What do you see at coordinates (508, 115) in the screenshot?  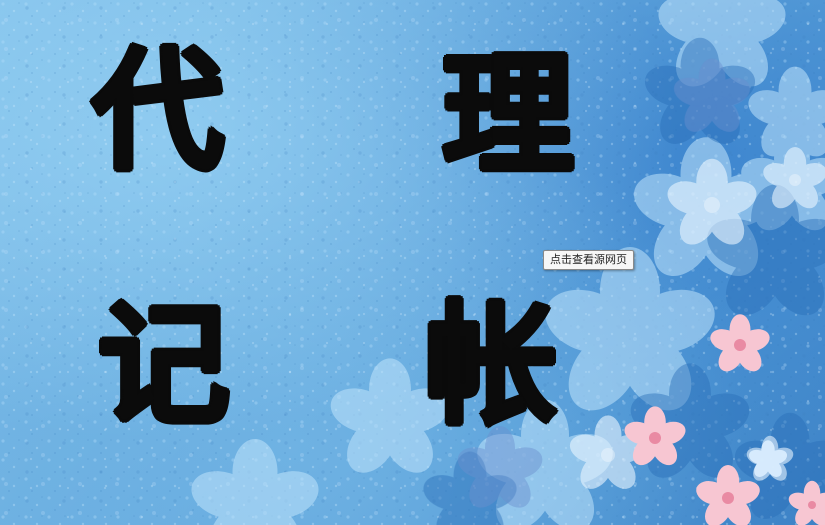 I see `banner-char-top-right: 理` at bounding box center [508, 115].